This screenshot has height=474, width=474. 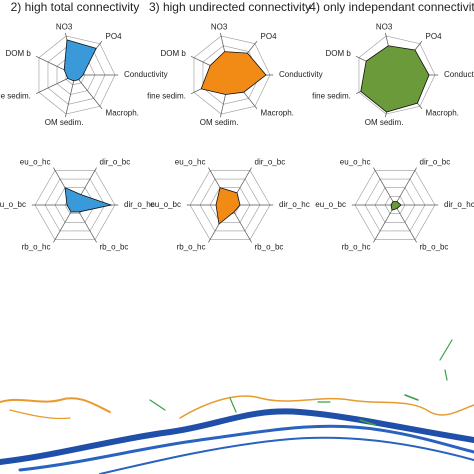 I want to click on chart-title: 3) high undirected connectivity, so click(x=230, y=7).